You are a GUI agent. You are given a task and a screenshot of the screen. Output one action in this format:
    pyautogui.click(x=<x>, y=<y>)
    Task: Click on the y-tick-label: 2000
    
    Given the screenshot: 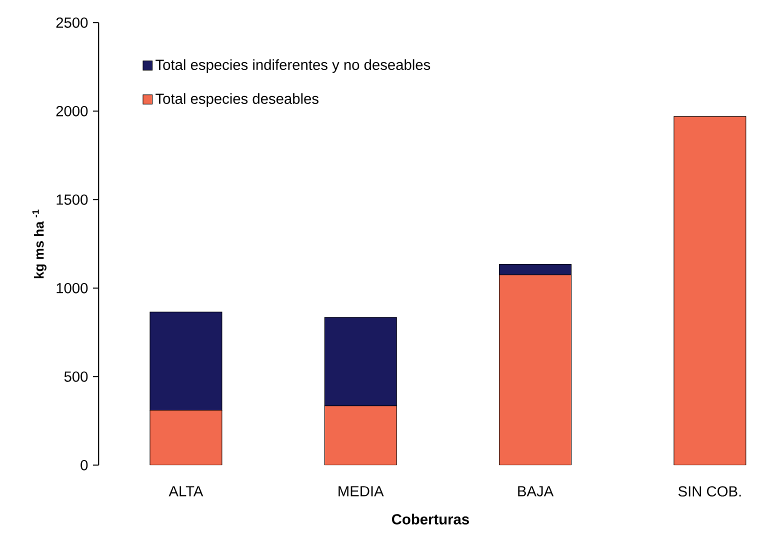 What is the action you would take?
    pyautogui.click(x=72, y=111)
    